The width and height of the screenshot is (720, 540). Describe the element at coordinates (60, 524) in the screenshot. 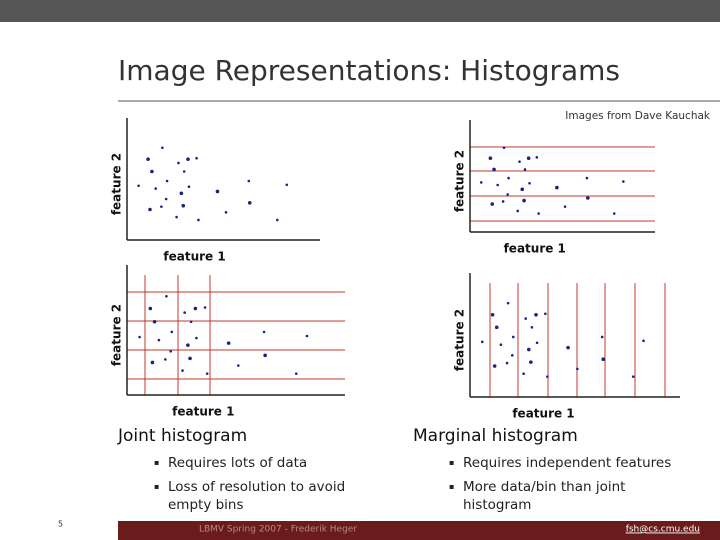

I see `page-number: 5` at that location.